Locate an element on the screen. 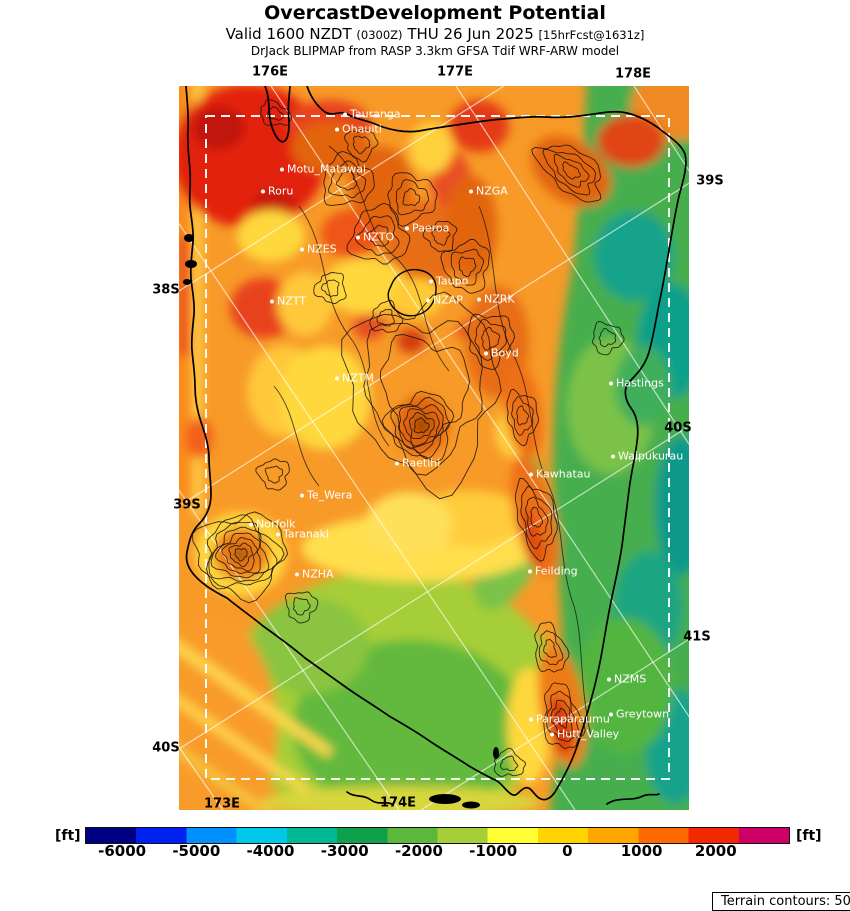  valid-prefix: Valid 1600 NZDT is located at coordinates (288, 33).